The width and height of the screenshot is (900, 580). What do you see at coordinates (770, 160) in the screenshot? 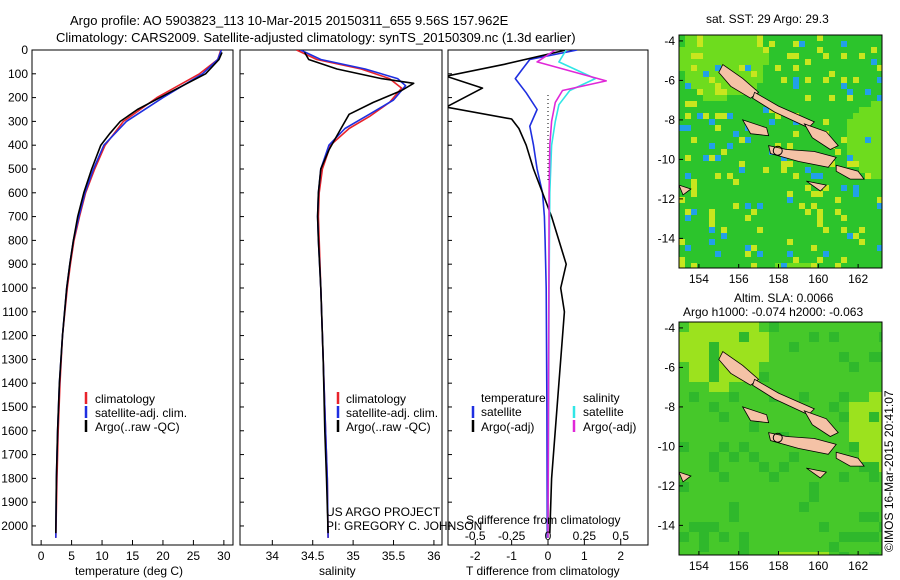
I see `sst-map: 154 156 158 160 162-4-6-8-10-12-14` at bounding box center [770, 160].